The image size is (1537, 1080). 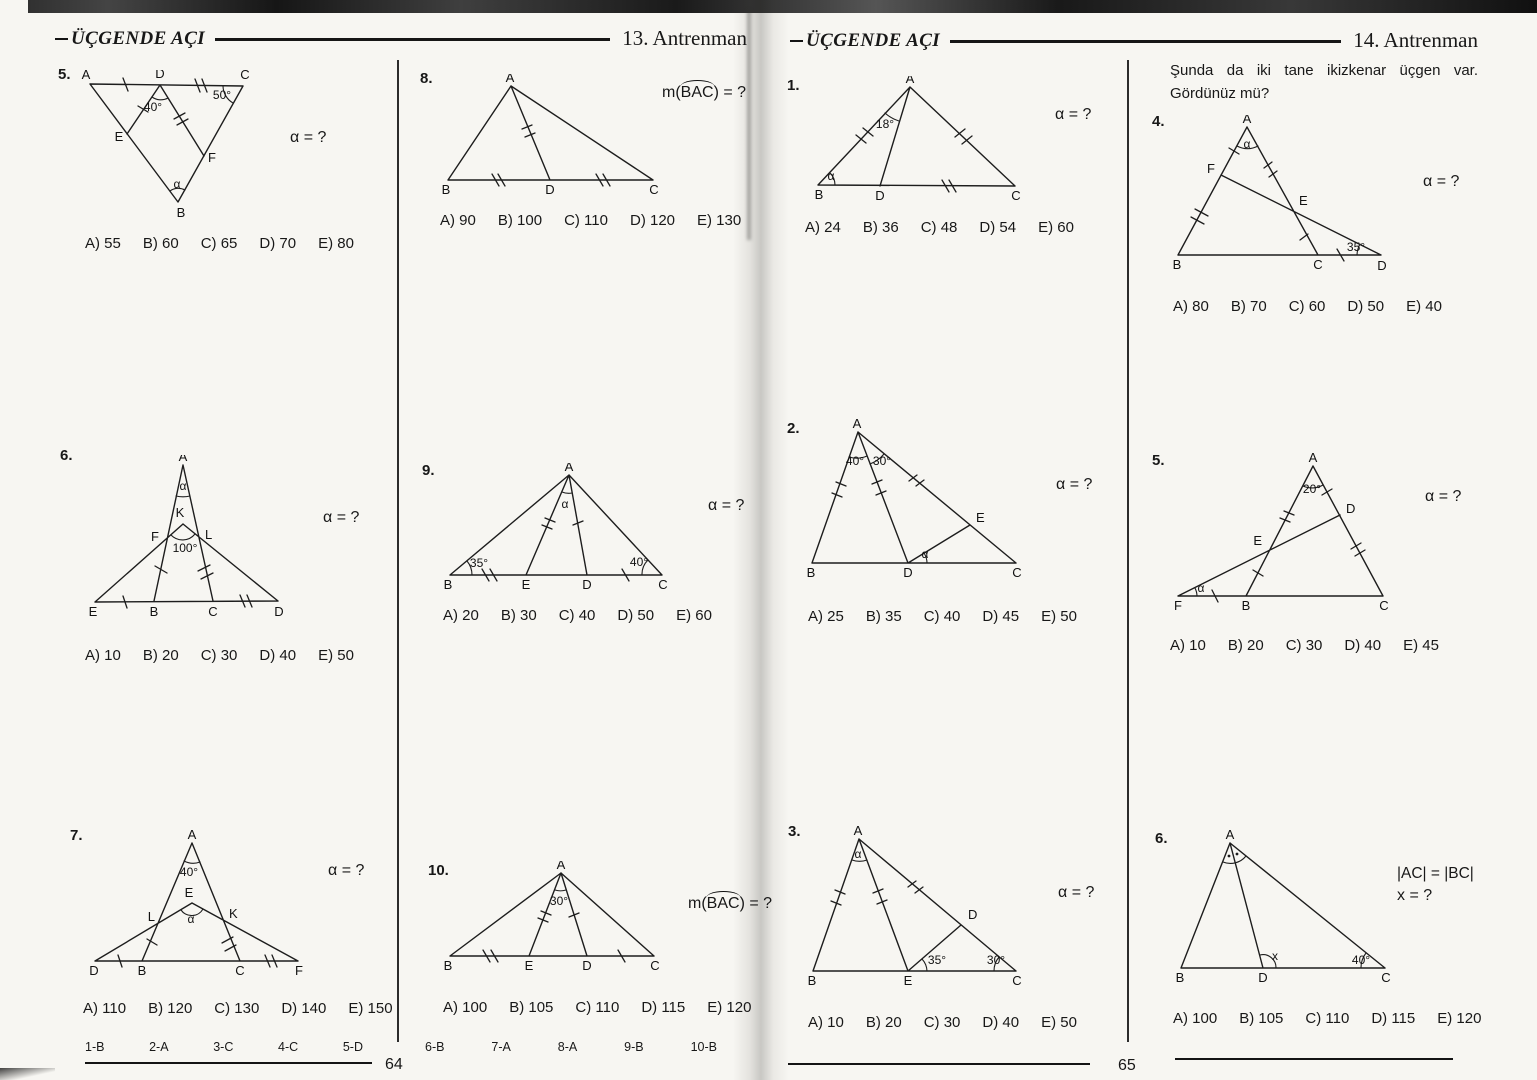 I want to click on diagram-labels: A α F E 35° B C D, so click(x=1280, y=194).